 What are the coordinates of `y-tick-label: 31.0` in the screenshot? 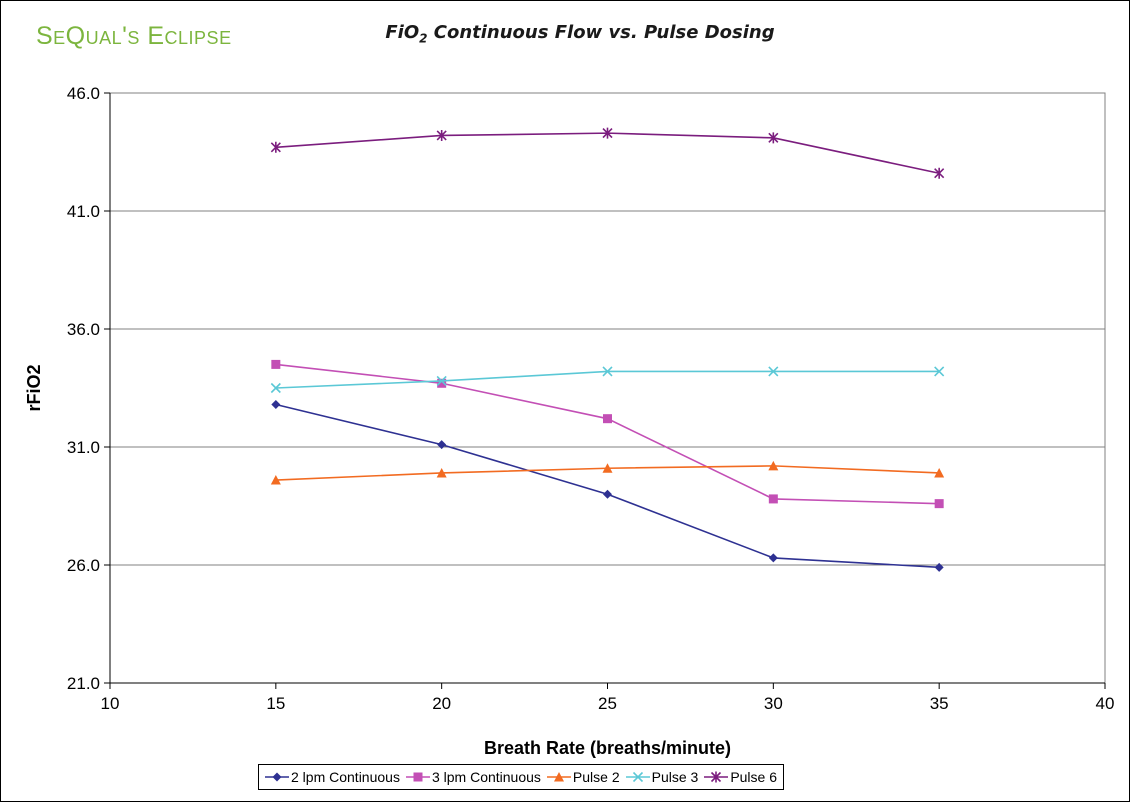 It's located at (83, 447).